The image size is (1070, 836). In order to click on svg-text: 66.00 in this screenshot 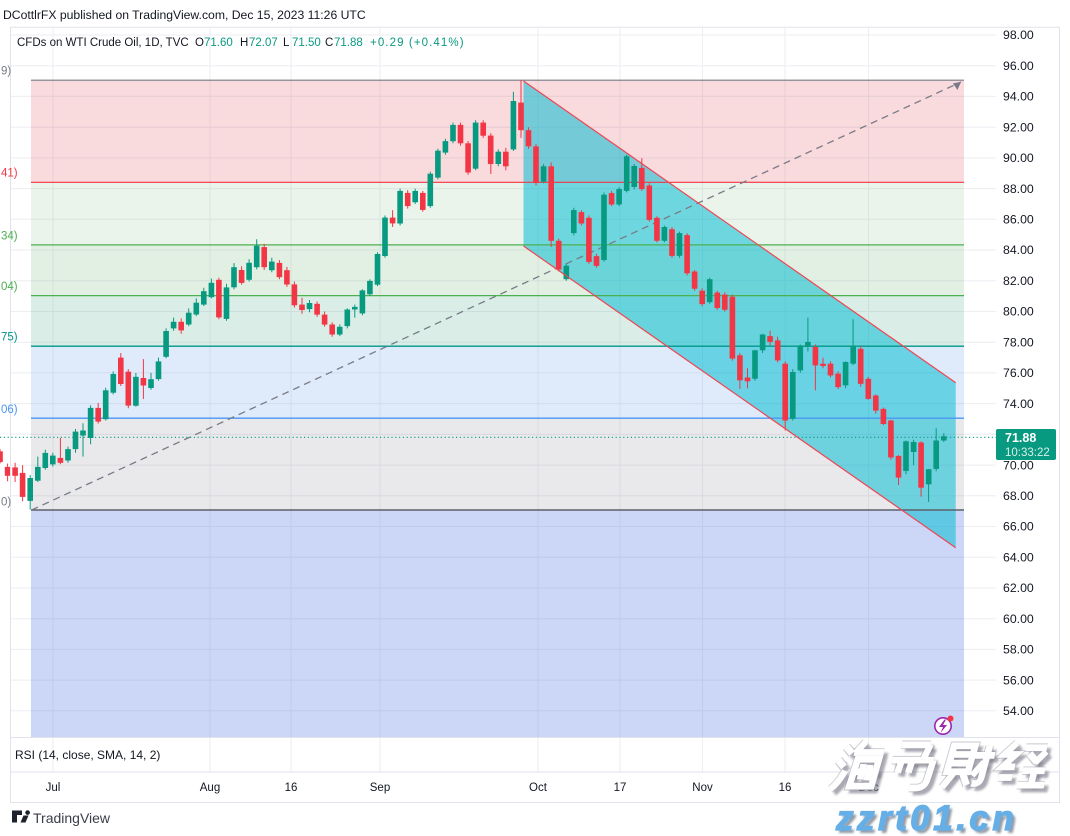, I will do `click(1018, 527)`.